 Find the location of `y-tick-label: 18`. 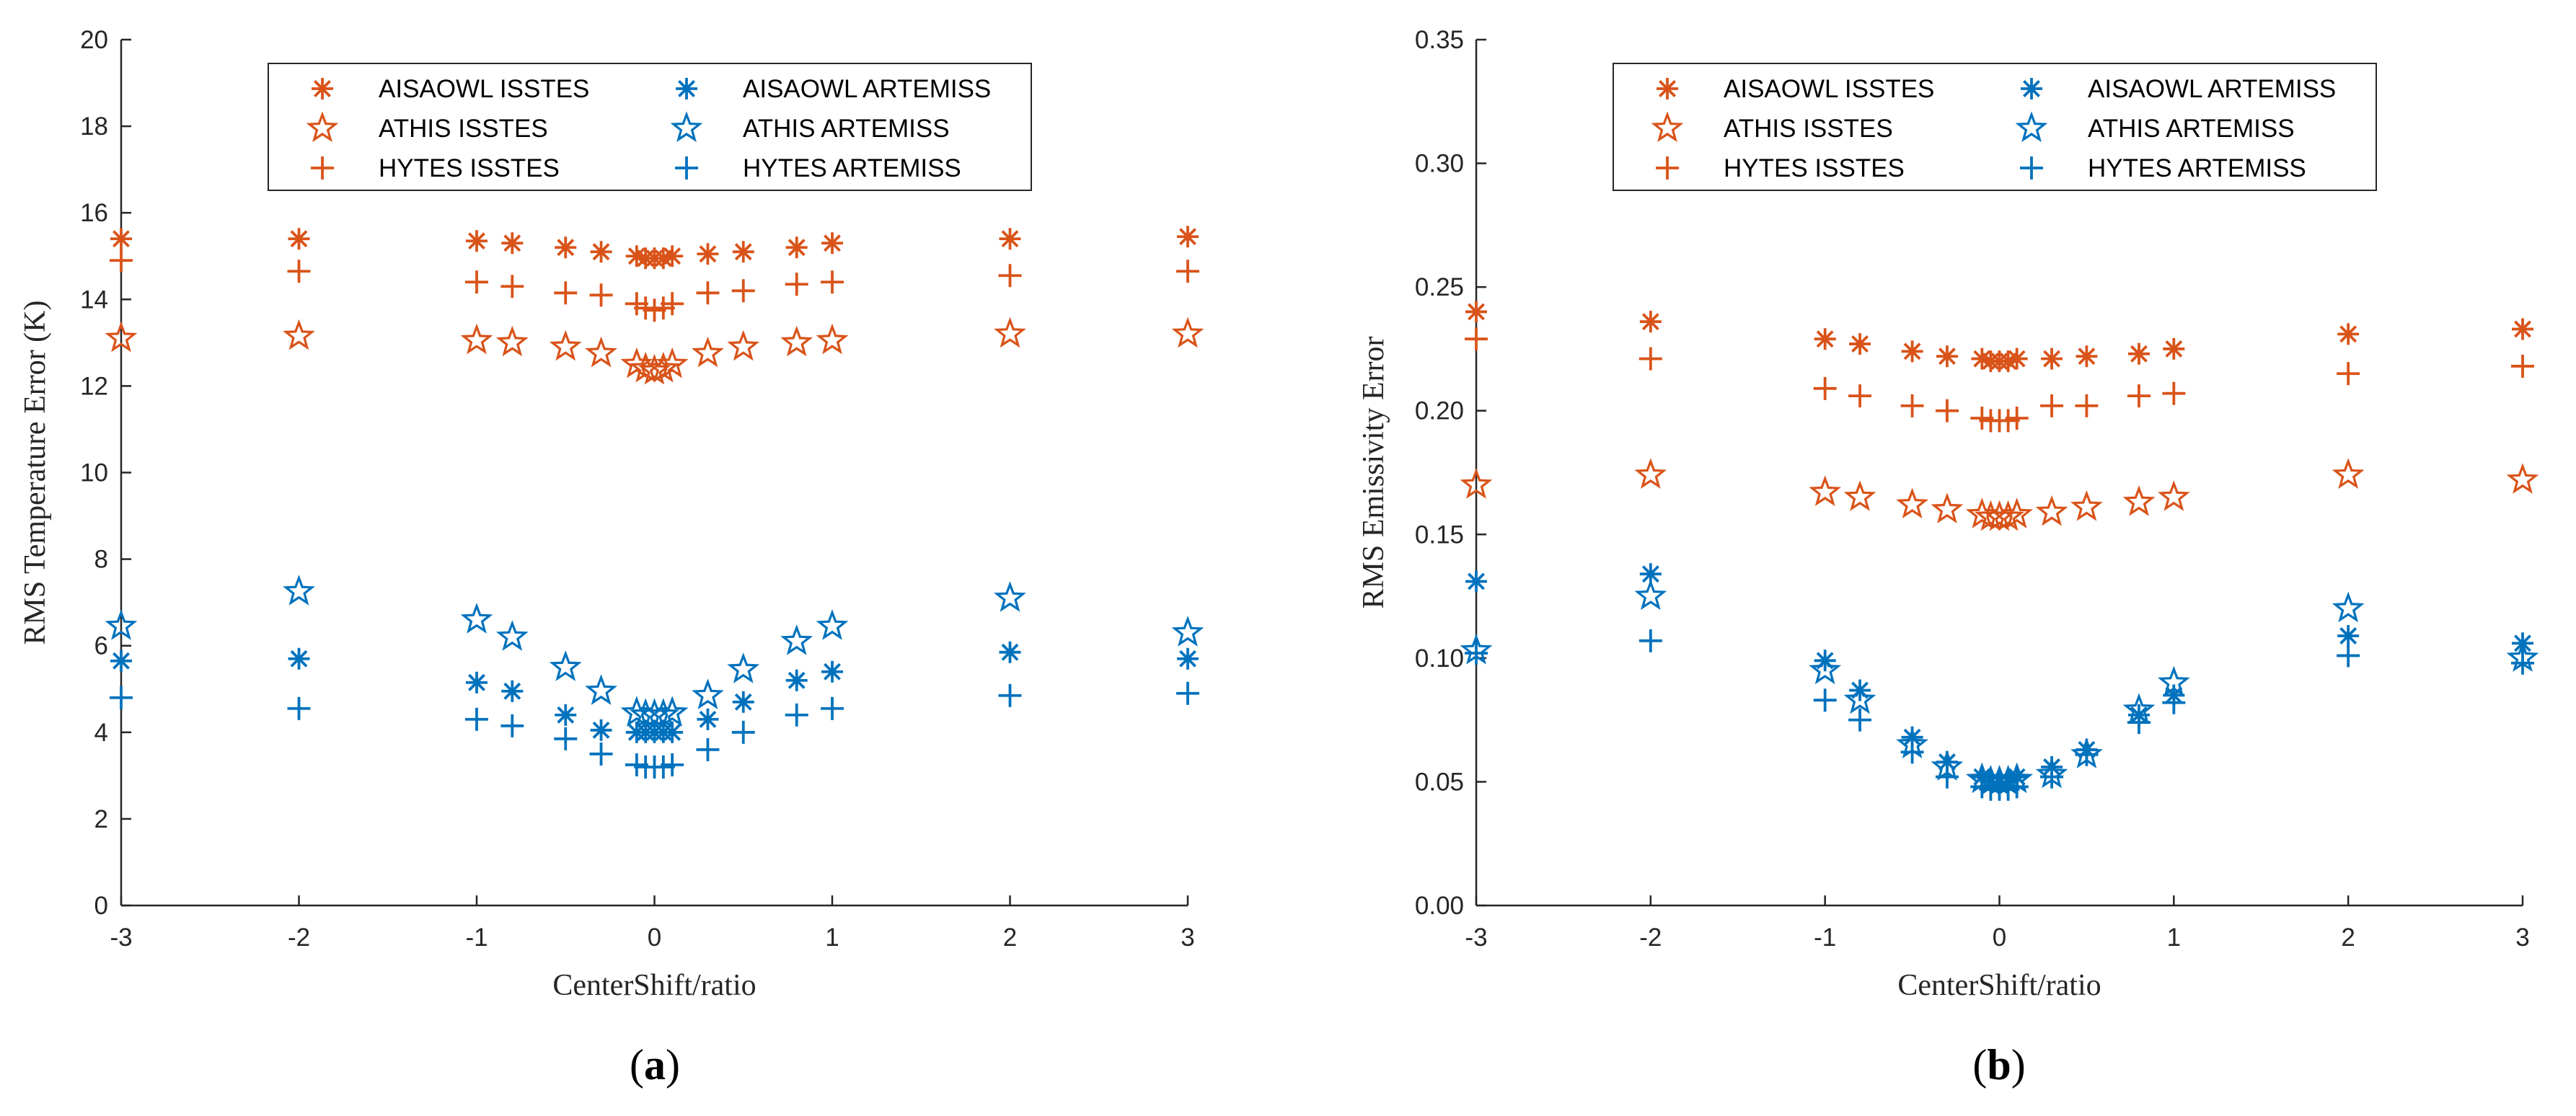

y-tick-label: 18 is located at coordinates (94, 126).